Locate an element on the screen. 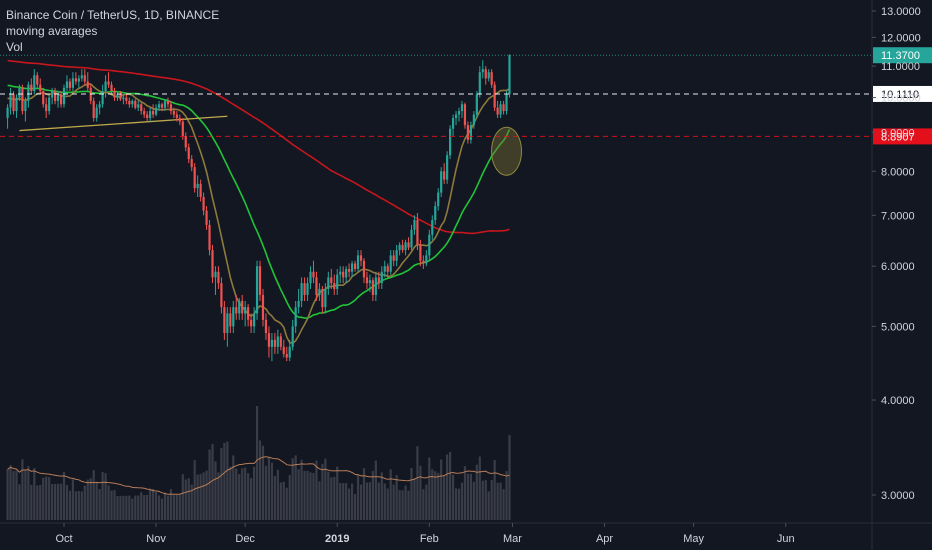 The width and height of the screenshot is (932, 550). volume-label: Vol is located at coordinates (14, 47).